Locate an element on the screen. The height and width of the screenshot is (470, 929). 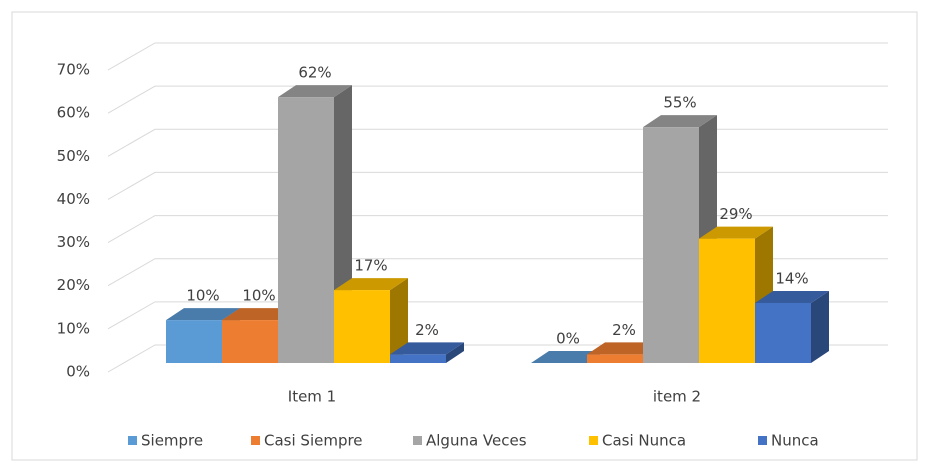
data-label: 17% is located at coordinates (370, 266).